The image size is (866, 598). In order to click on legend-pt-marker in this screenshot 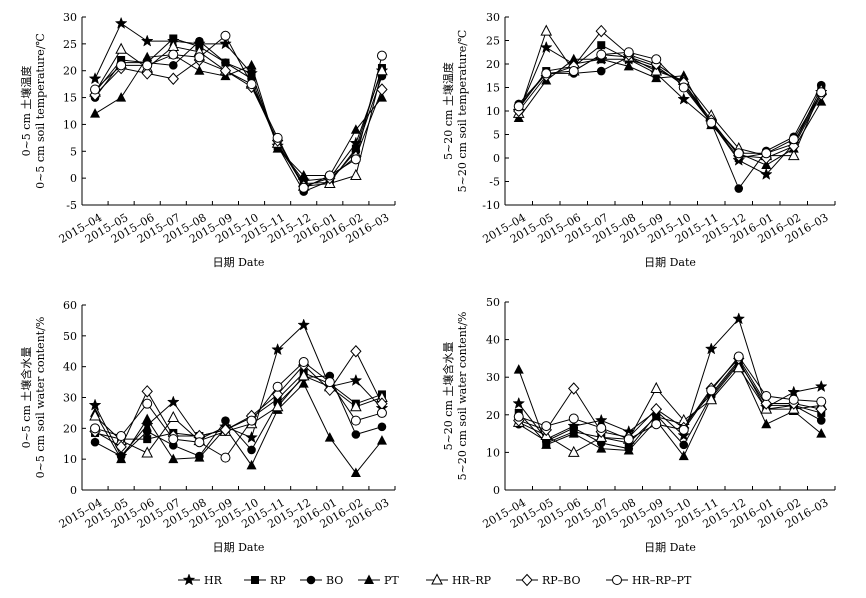, I will do `click(369, 579)`.